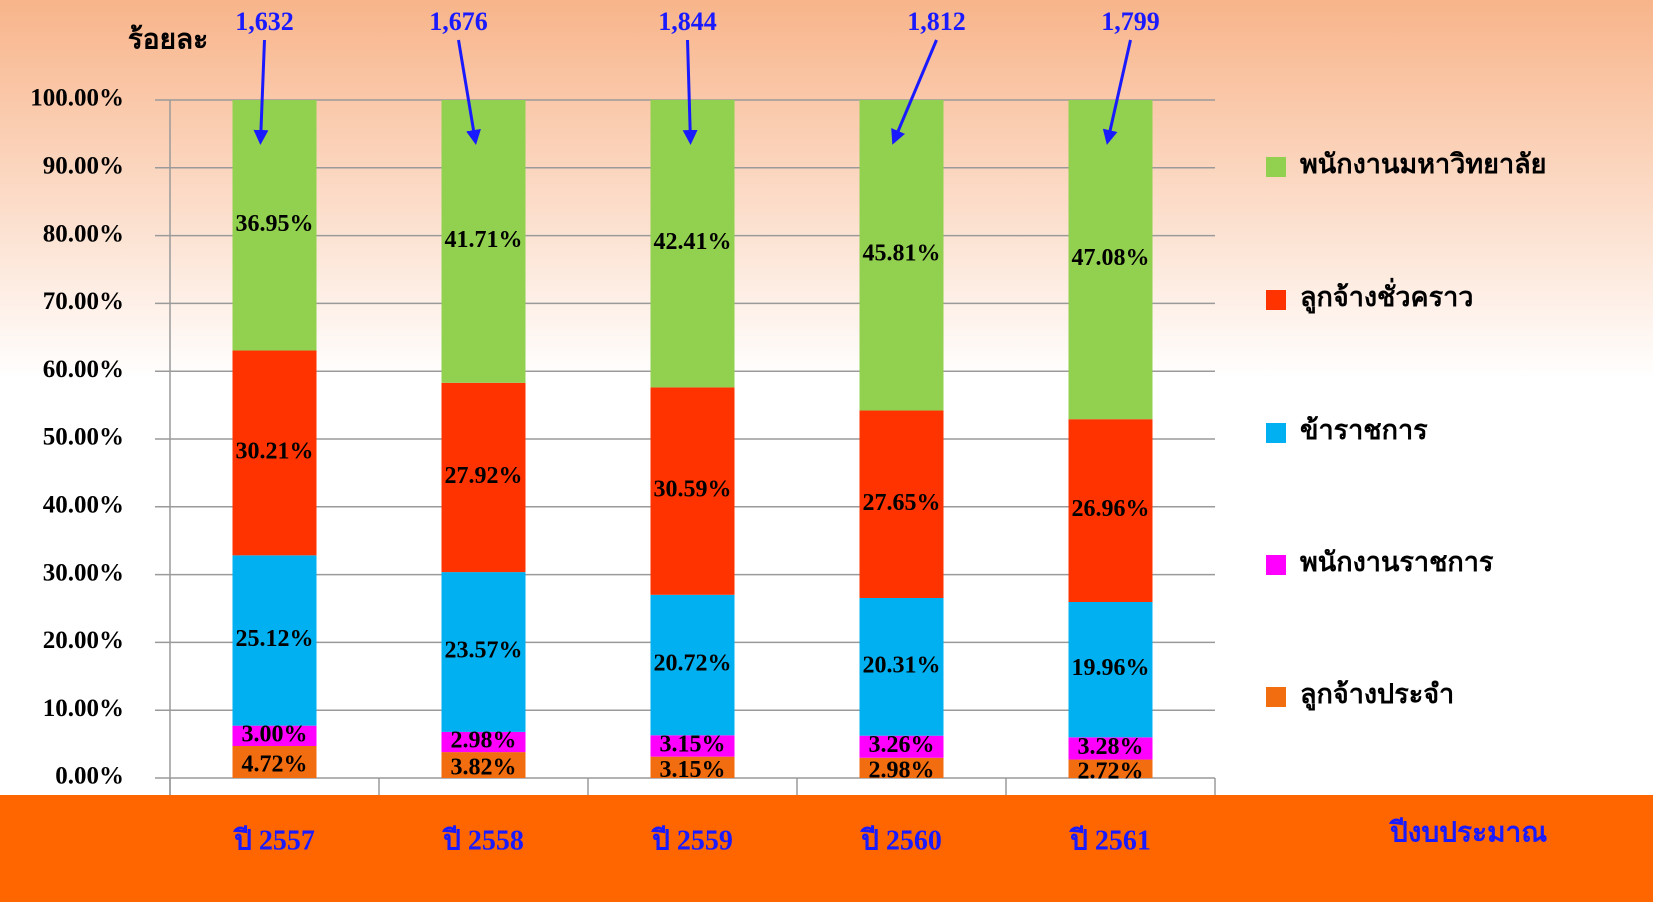 The image size is (1653, 902). I want to click on data-label: 3.00%, so click(275, 734).